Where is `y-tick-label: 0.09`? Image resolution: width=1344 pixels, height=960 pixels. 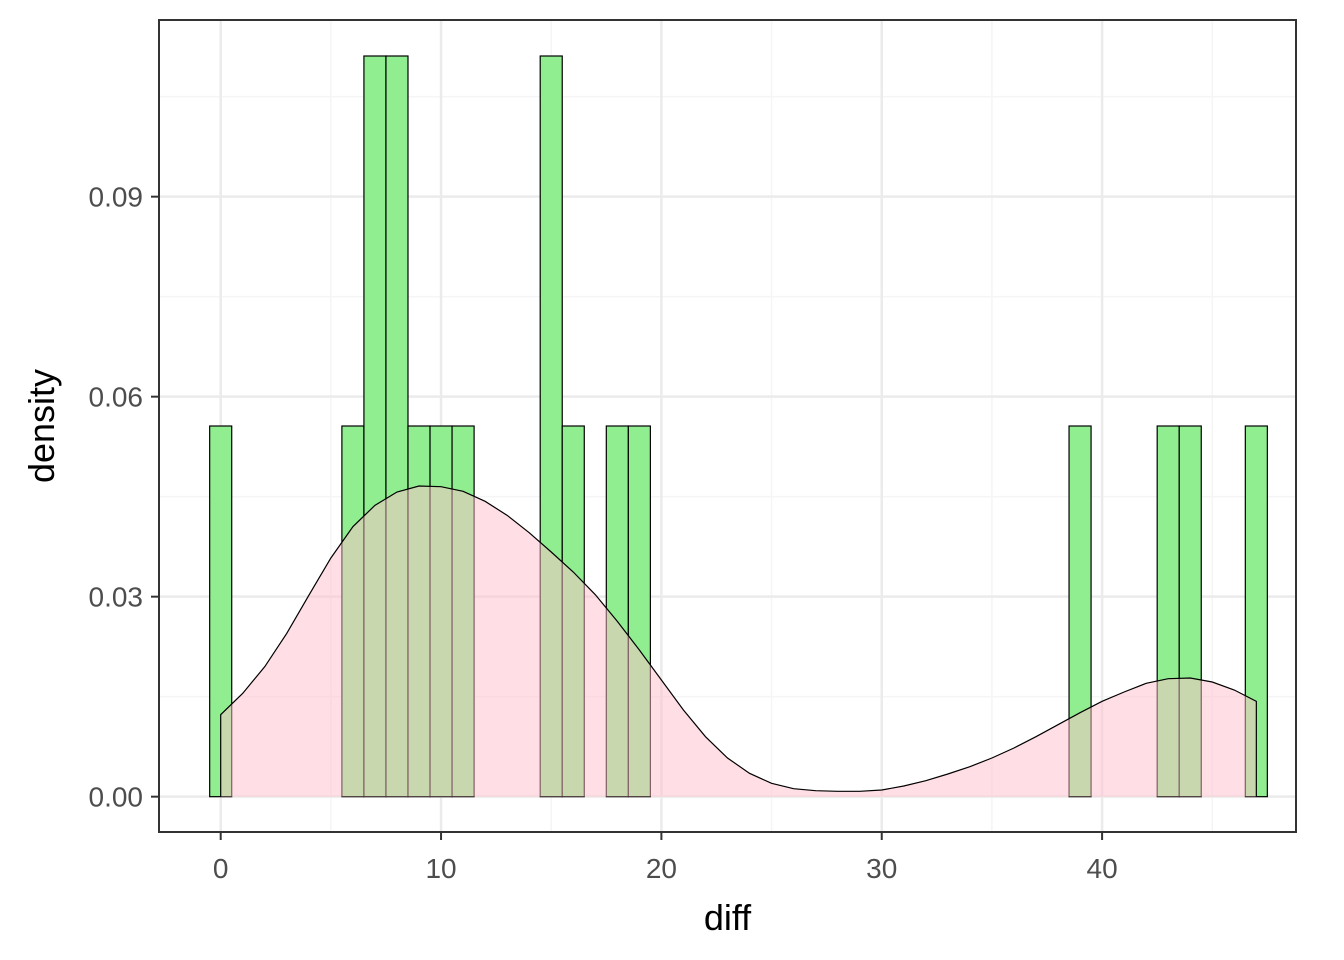
y-tick-label: 0.09 is located at coordinates (116, 197).